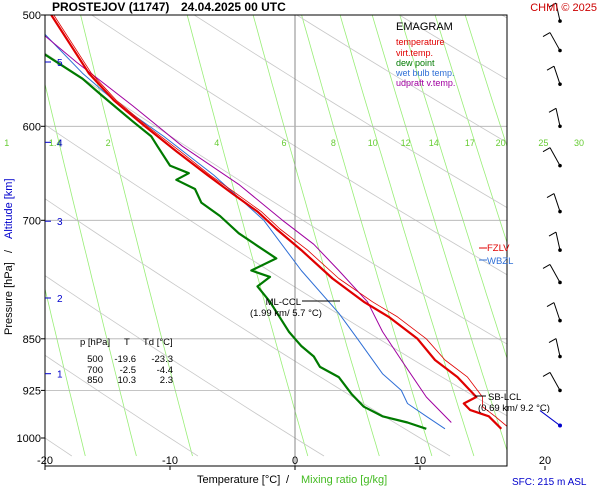 This screenshot has height=500, width=600. Describe the element at coordinates (9, 208) in the screenshot. I see `y-axis-title-altitude: Altitude [km]` at that location.